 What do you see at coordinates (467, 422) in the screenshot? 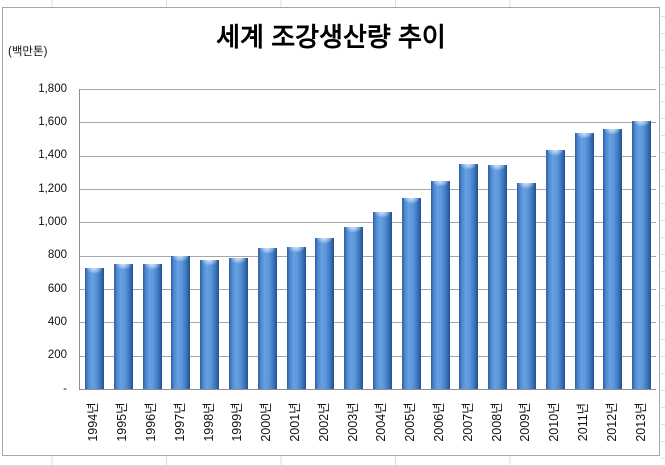
I see `x-axis-category-label: 2007년` at bounding box center [467, 422].